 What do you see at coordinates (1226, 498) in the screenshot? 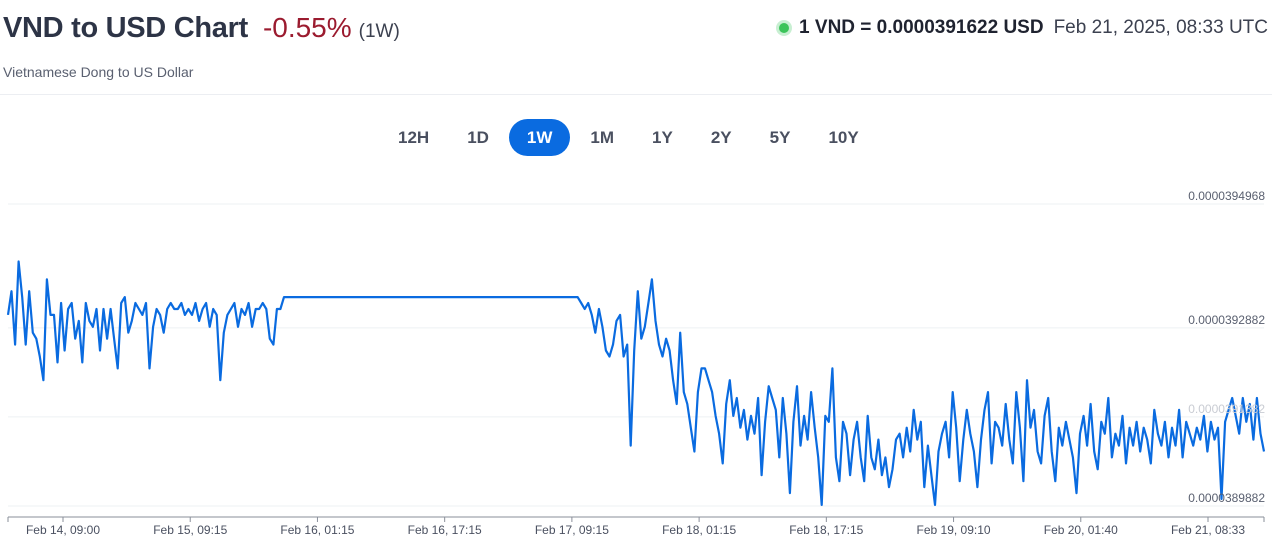
I see `y-tick-label: 0.0000389882` at bounding box center [1226, 498].